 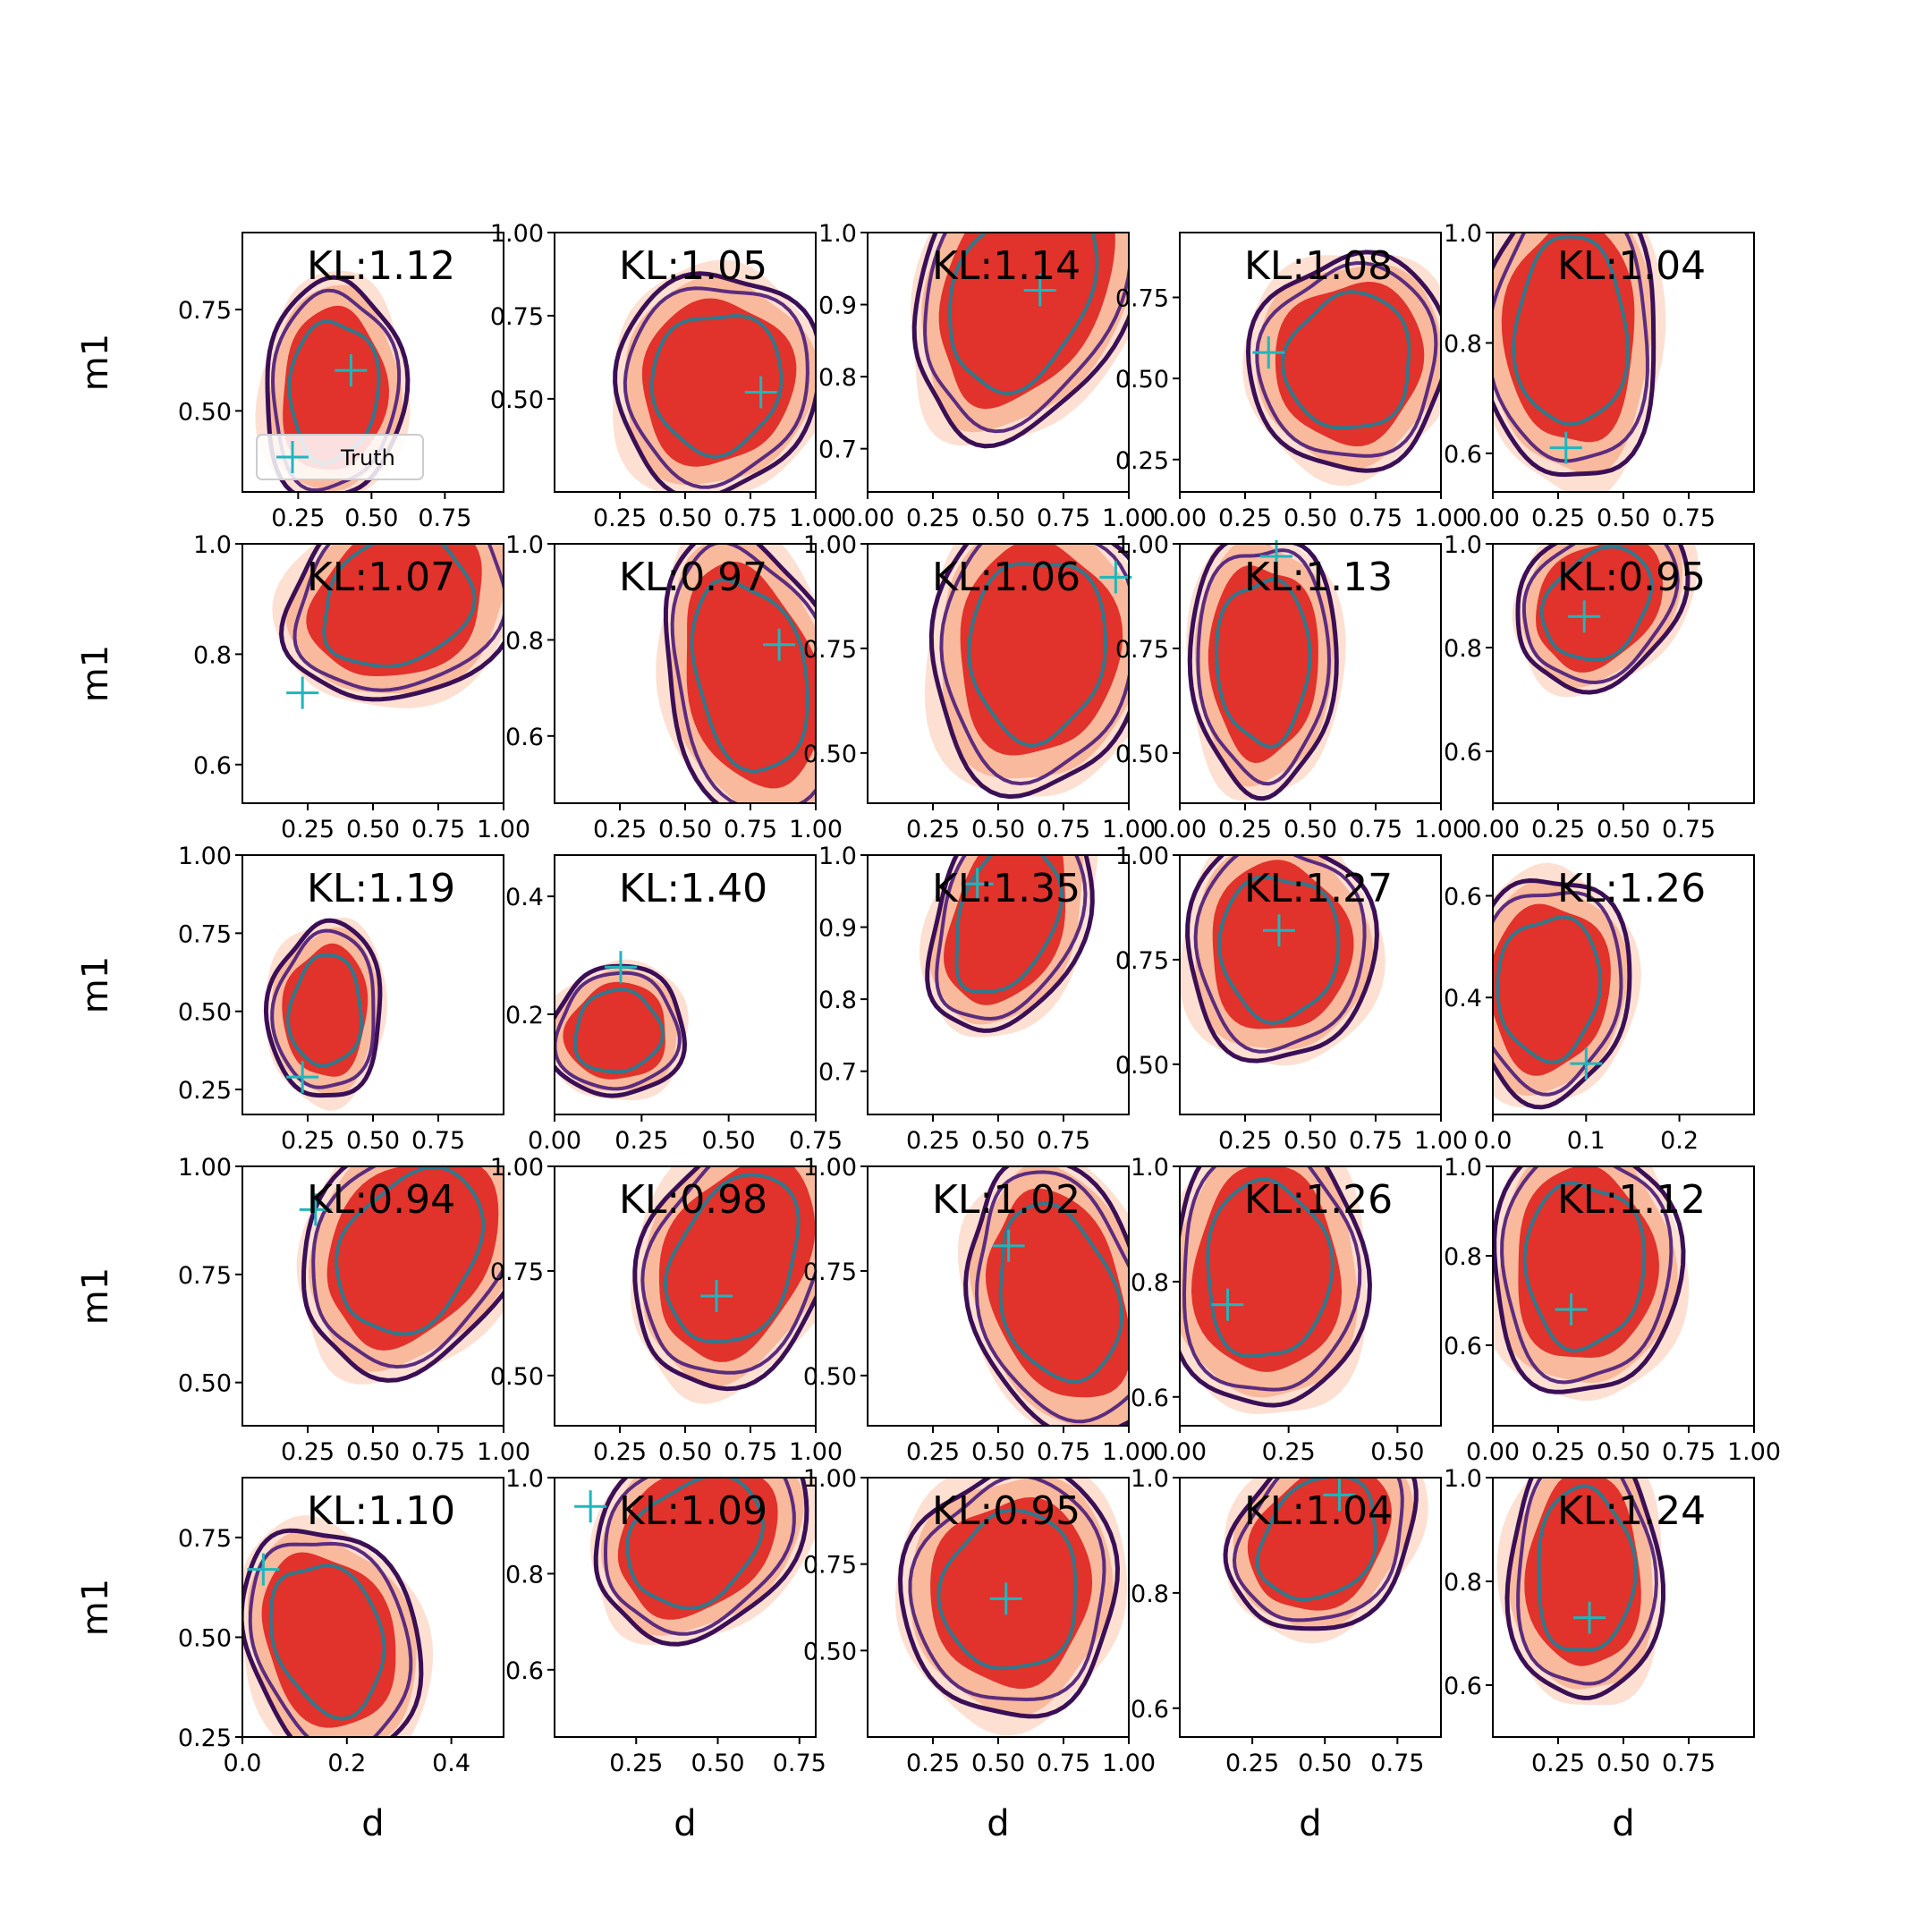 I want to click on panel-15-density, so click(x=1567, y=986).